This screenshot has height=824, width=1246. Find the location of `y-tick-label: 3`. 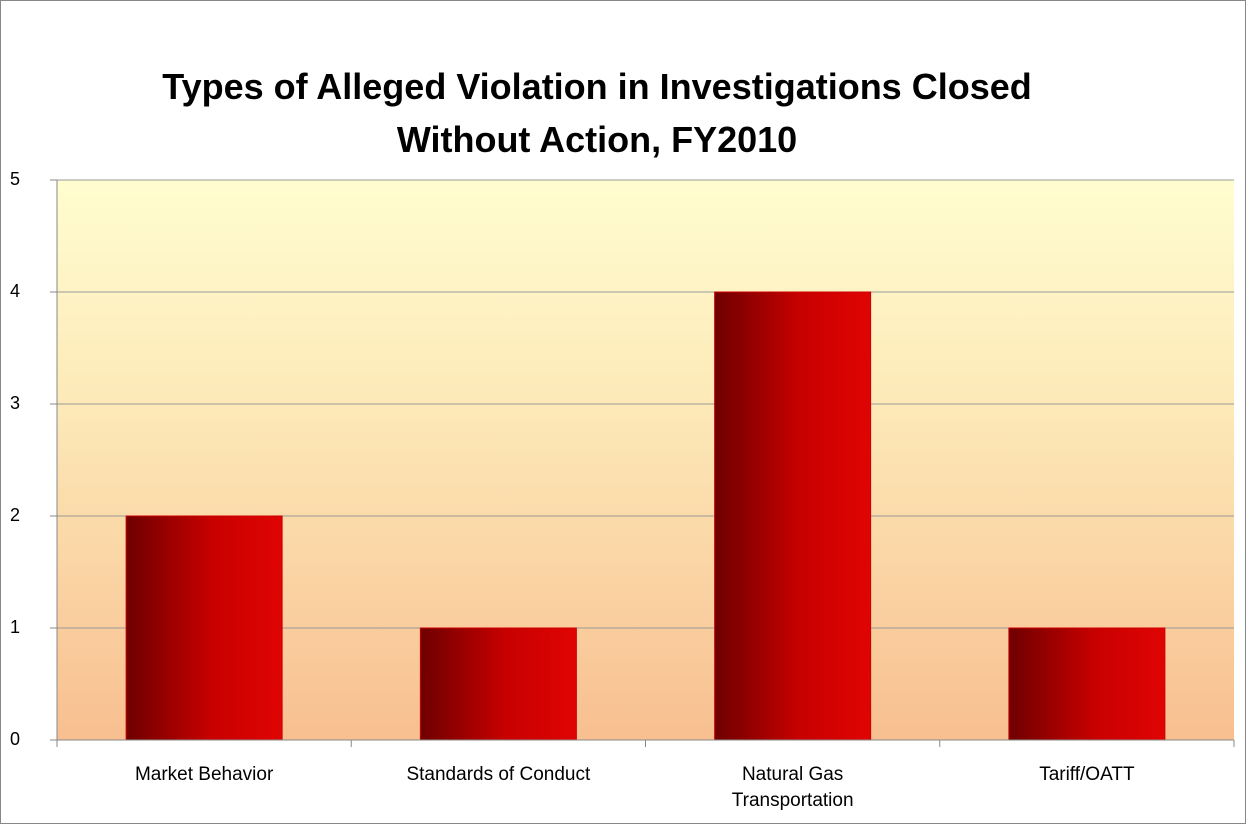

y-tick-label: 3 is located at coordinates (15, 403).